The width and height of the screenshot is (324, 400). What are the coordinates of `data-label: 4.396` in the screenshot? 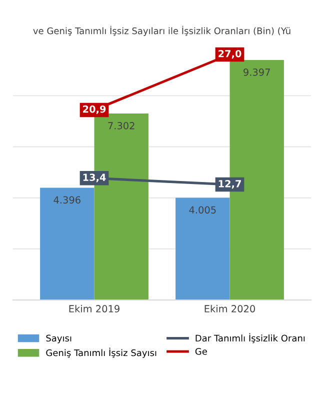 It's located at (67, 200).